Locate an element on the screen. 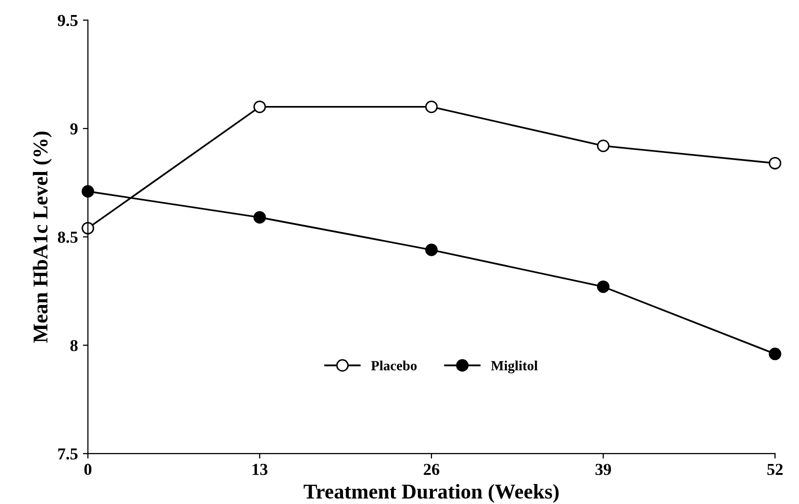  x-tick-label: 13 is located at coordinates (260, 470).